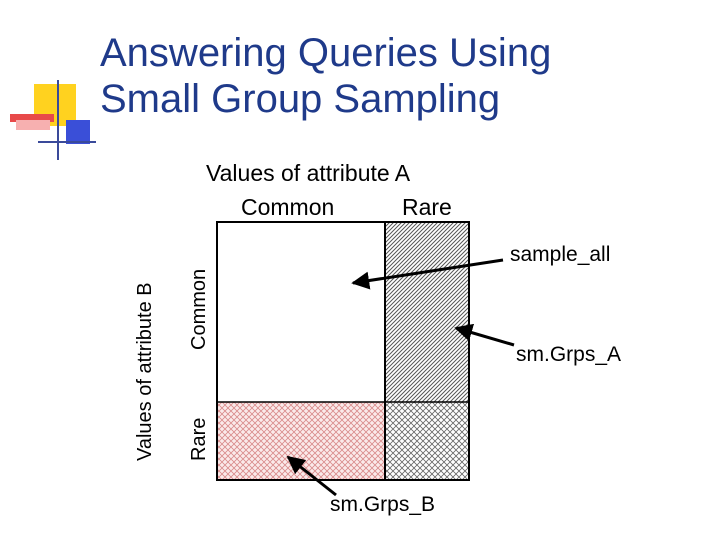 The width and height of the screenshot is (720, 540). I want to click on label-sample-all: sample_all, so click(560, 254).